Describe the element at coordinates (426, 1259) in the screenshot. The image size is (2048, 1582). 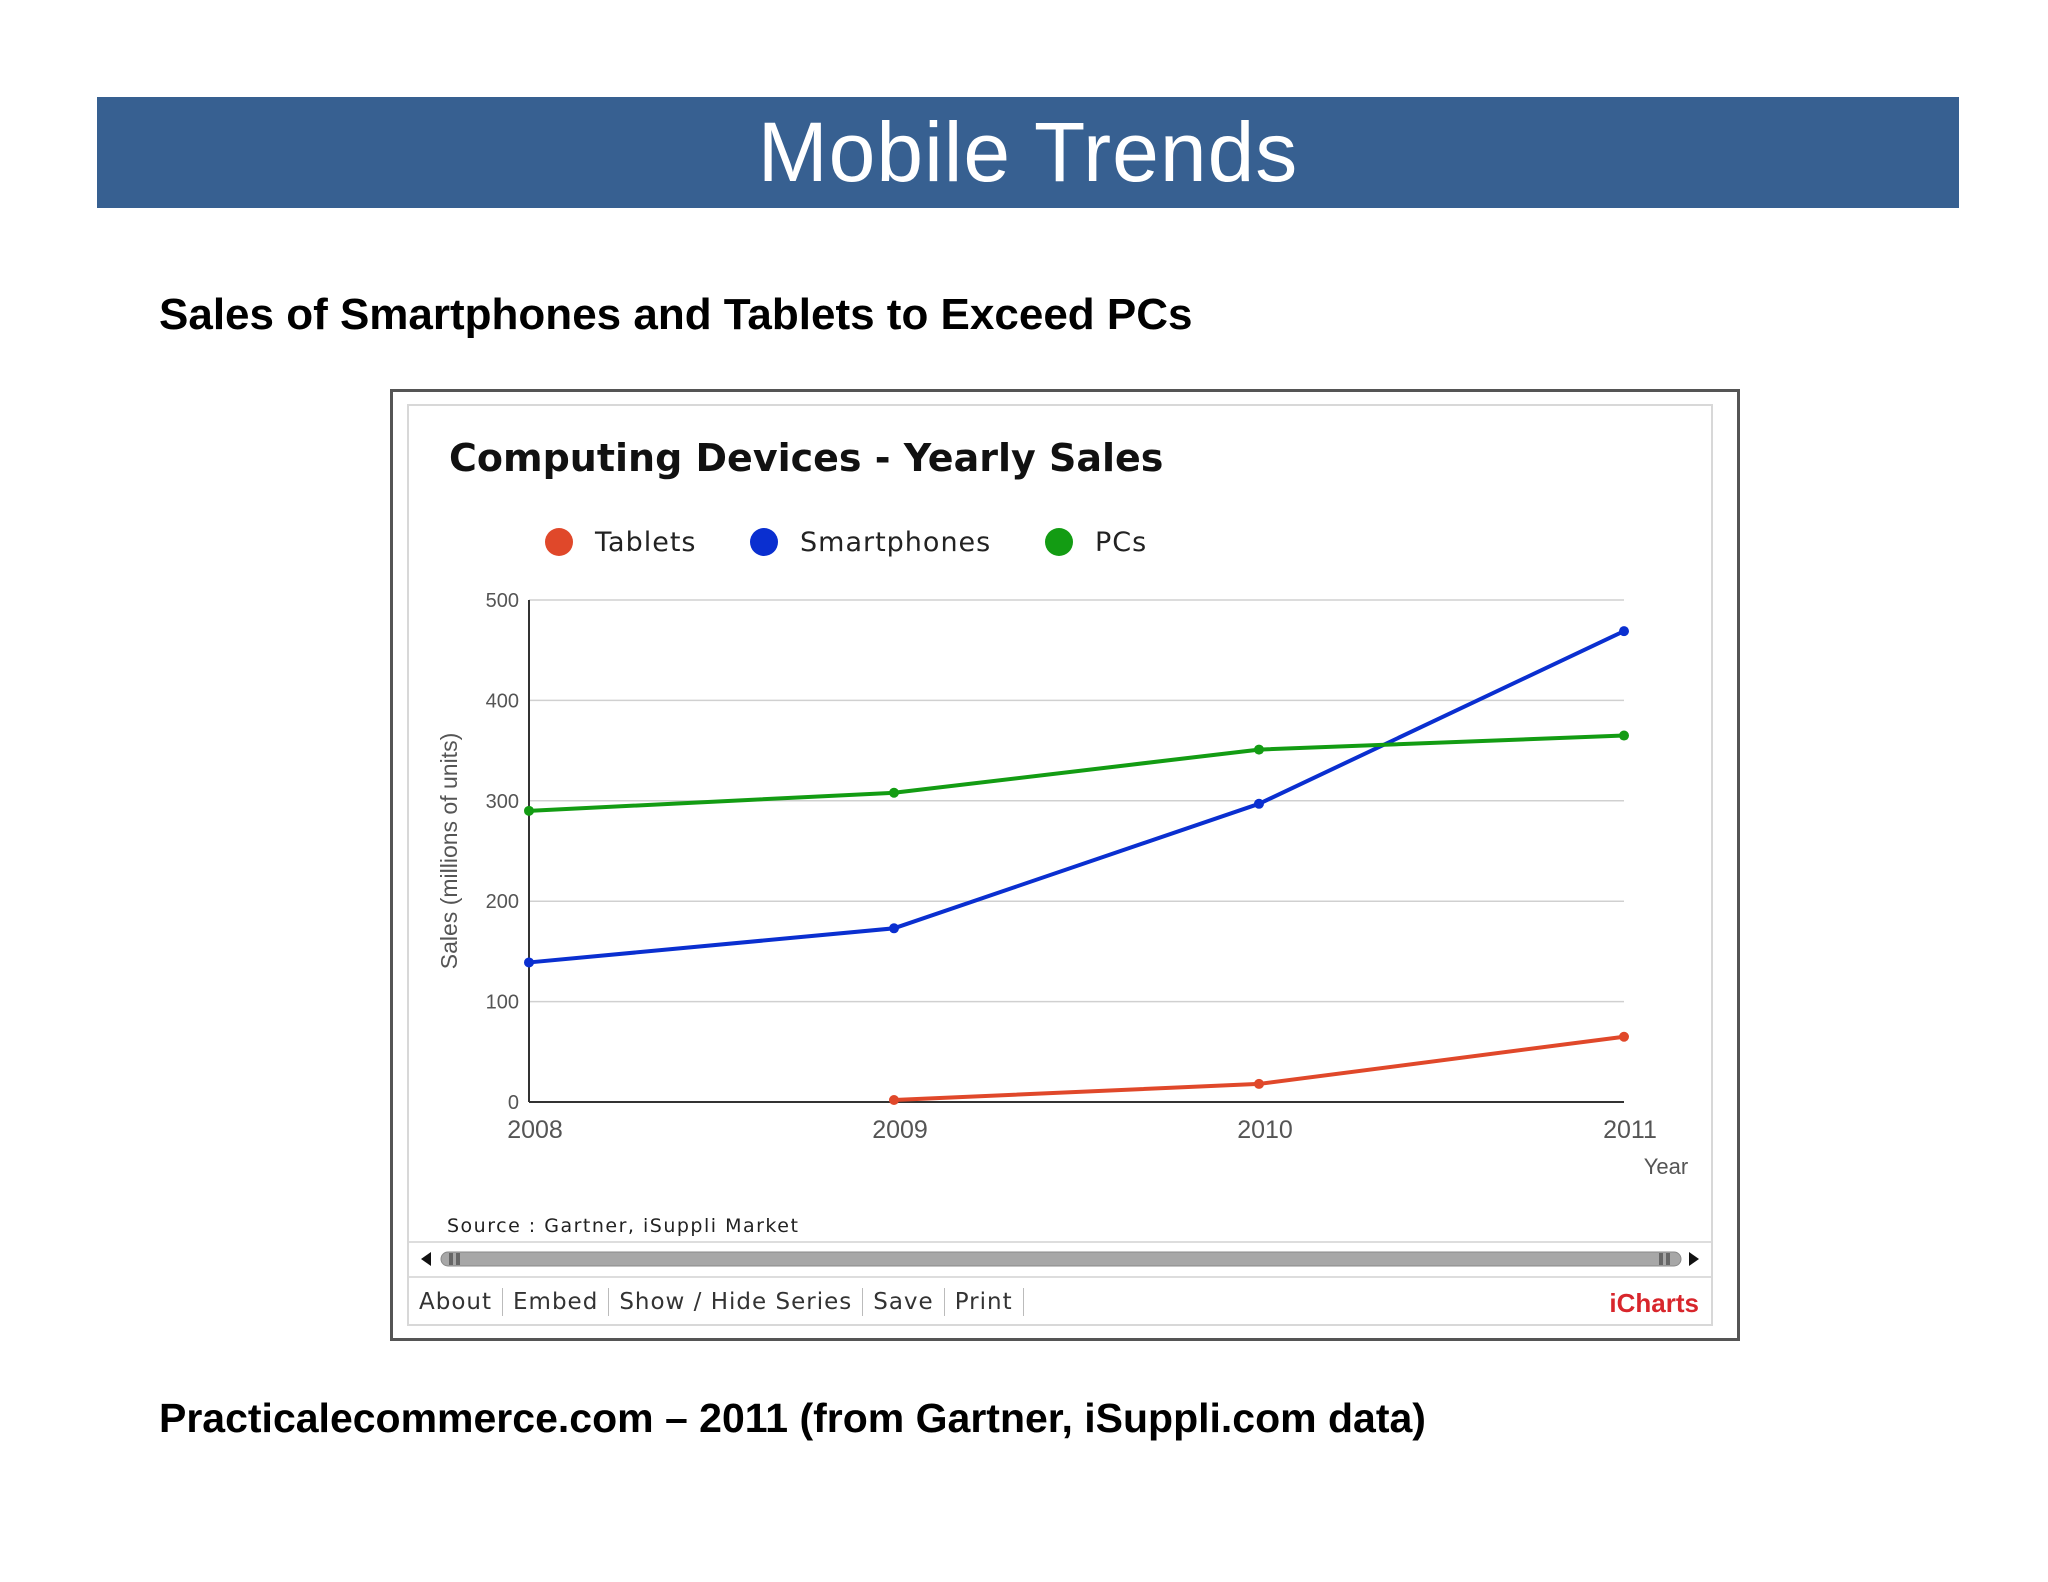
I see `scroll-left-arrow` at that location.